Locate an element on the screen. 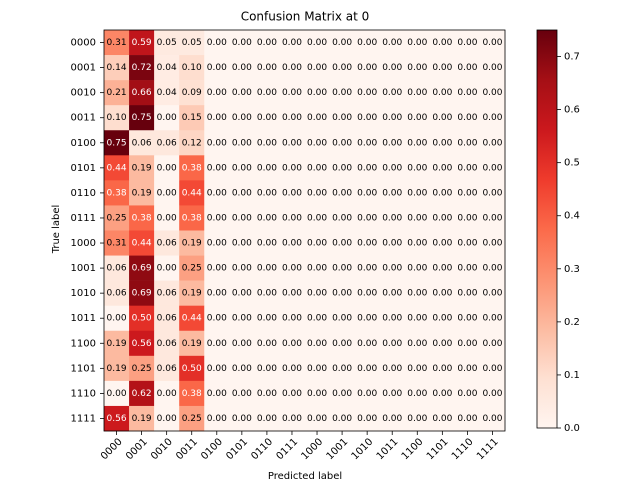 The height and width of the screenshot is (480, 640). cell-label: 0.38 is located at coordinates (192, 168).